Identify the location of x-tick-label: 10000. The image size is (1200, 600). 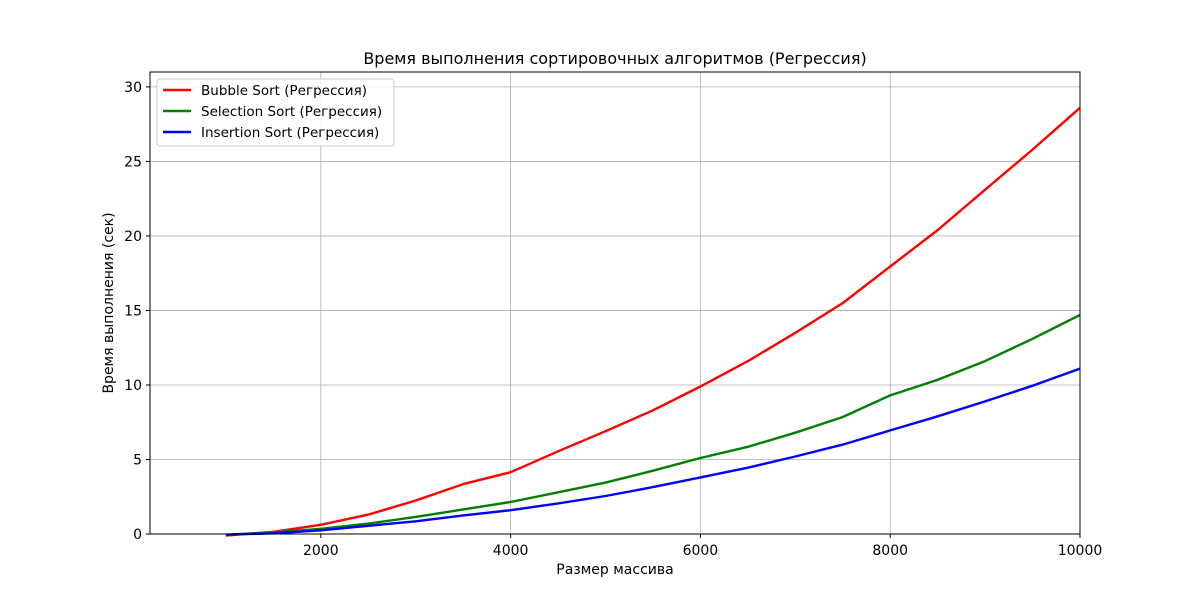
(1080, 551).